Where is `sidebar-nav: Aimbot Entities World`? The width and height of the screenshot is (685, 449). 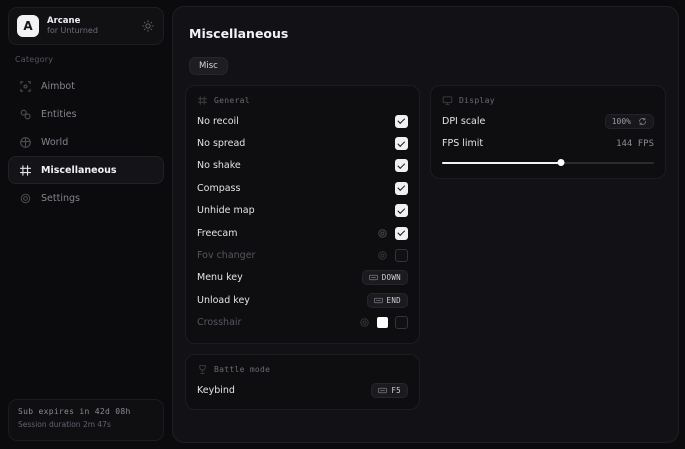
sidebar-nav: Aimbot Entities World is located at coordinates (86, 142).